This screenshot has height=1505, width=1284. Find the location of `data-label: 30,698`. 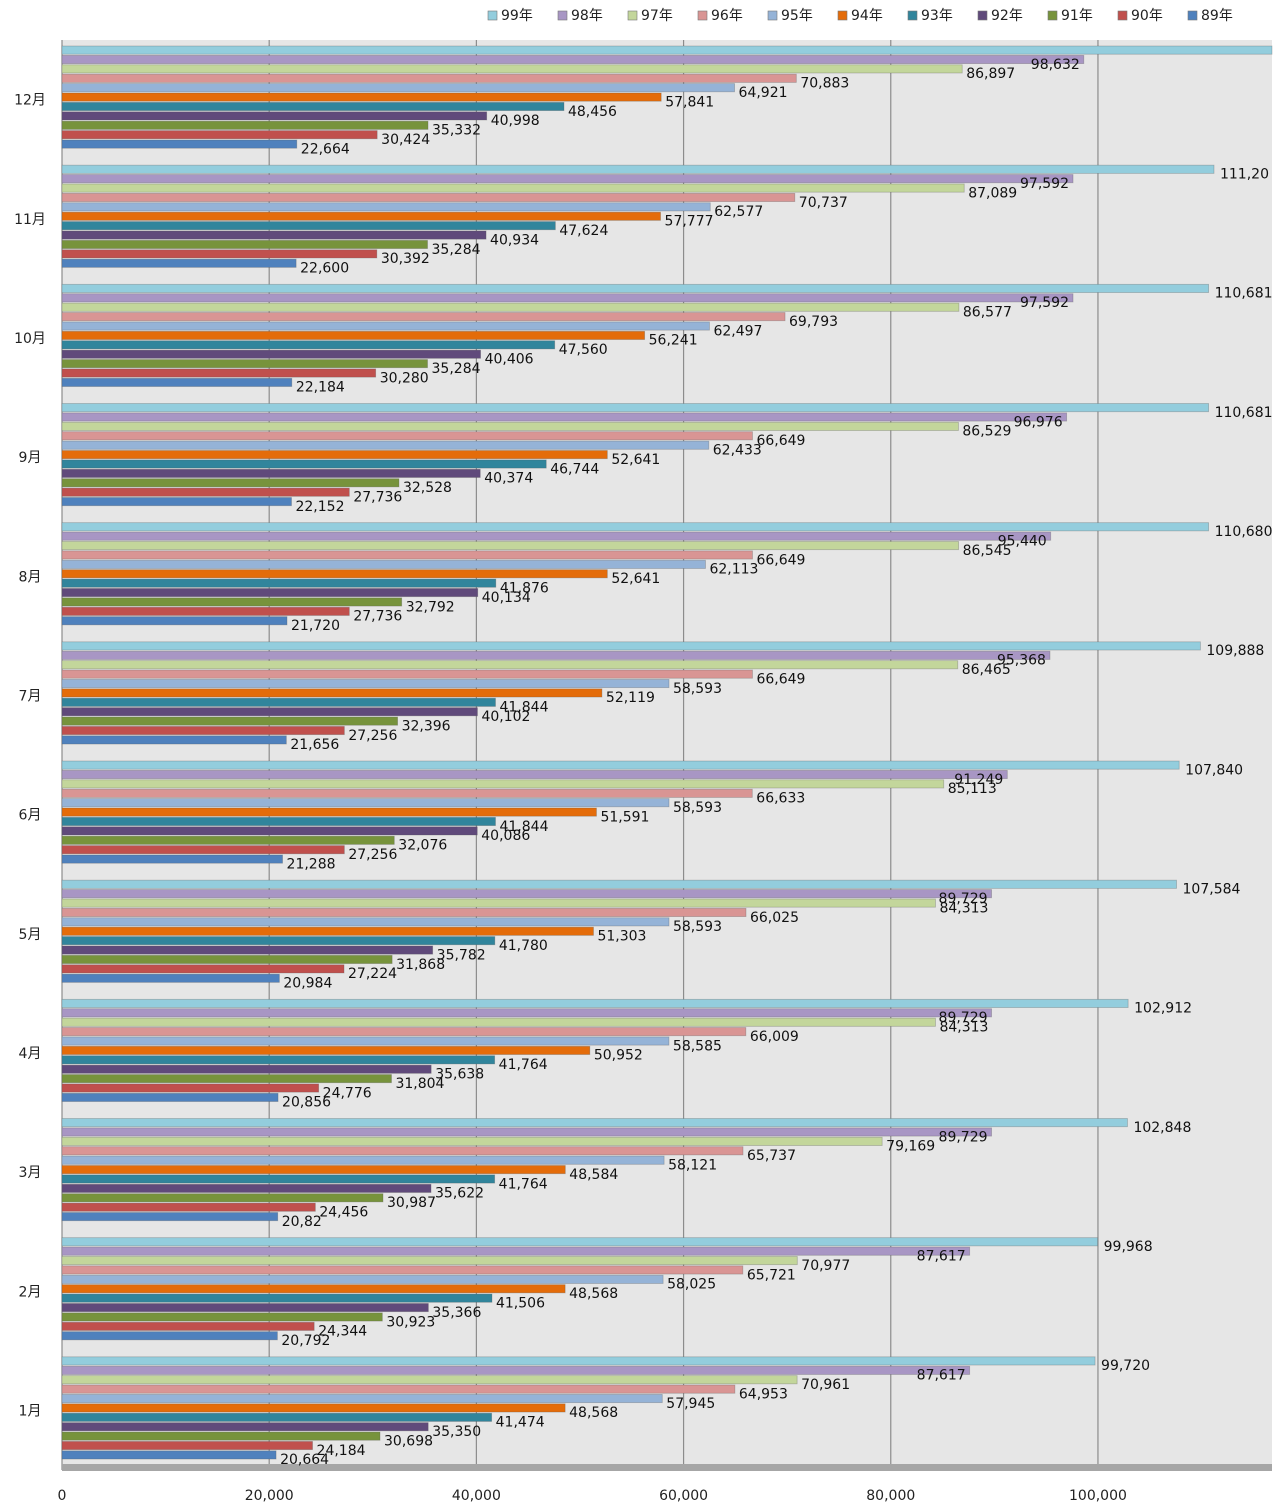

data-label: 30,698 is located at coordinates (408, 1441).